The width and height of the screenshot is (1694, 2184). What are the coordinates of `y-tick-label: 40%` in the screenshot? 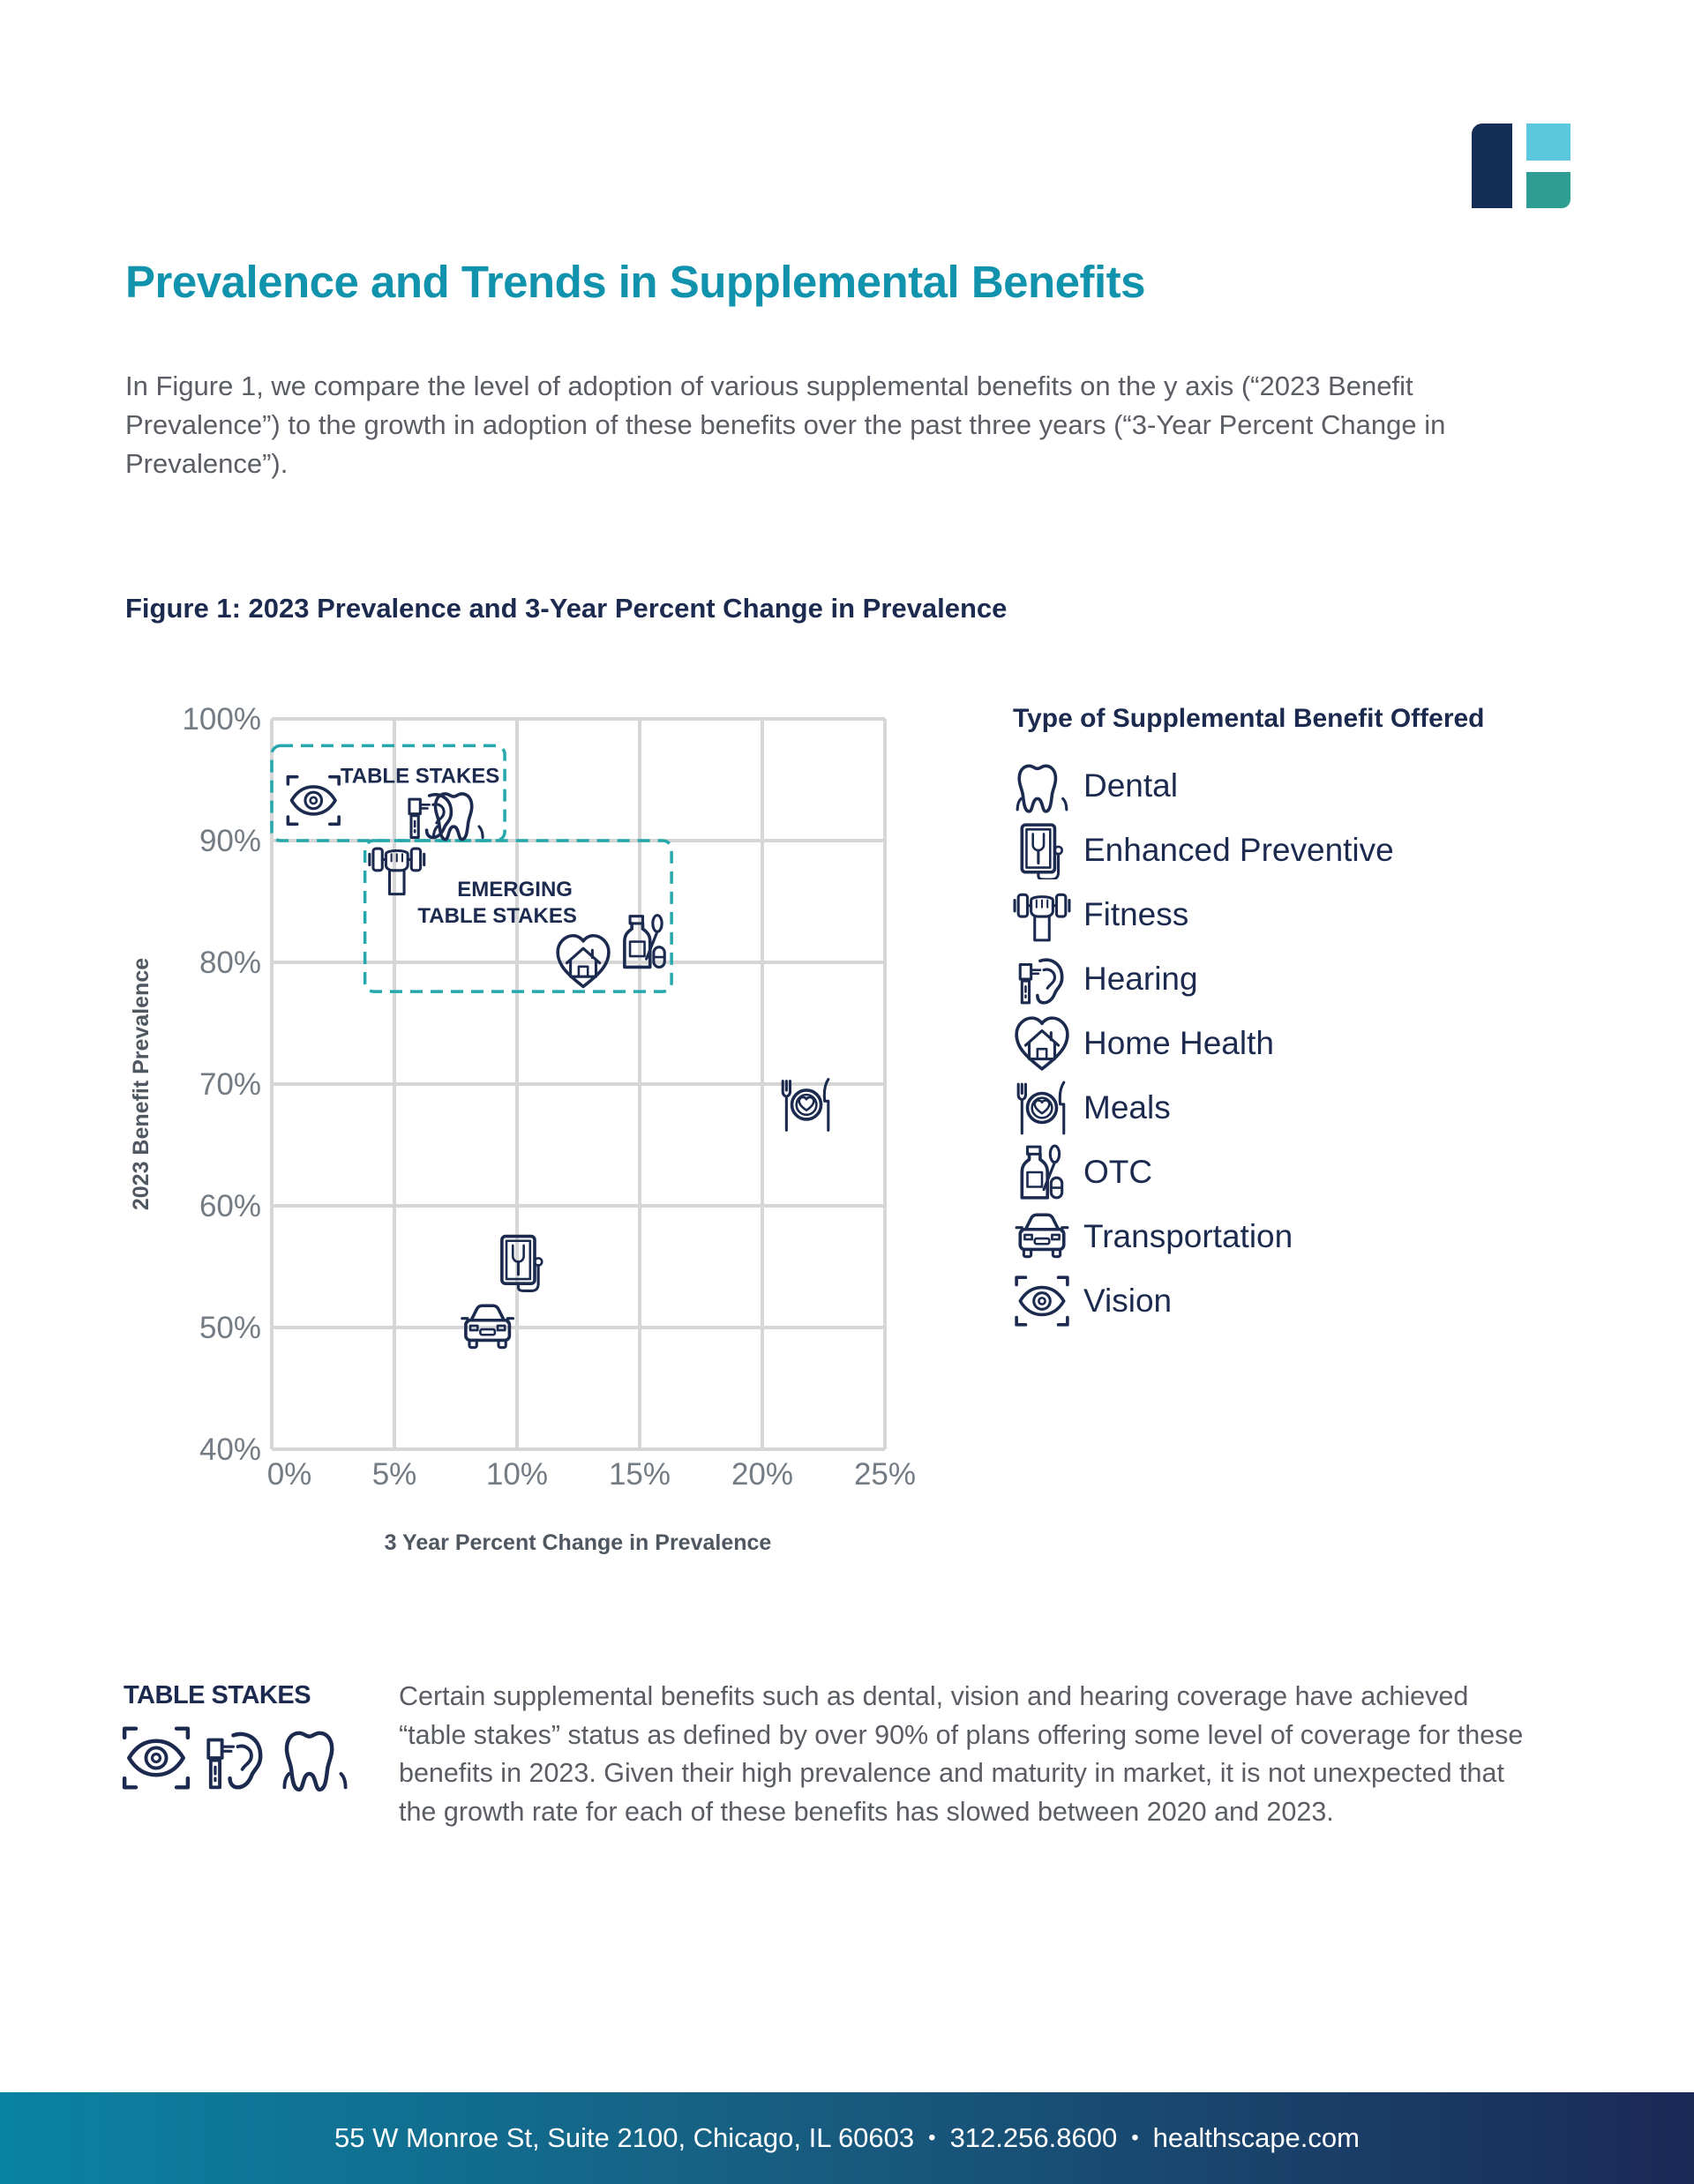 It's located at (230, 1449).